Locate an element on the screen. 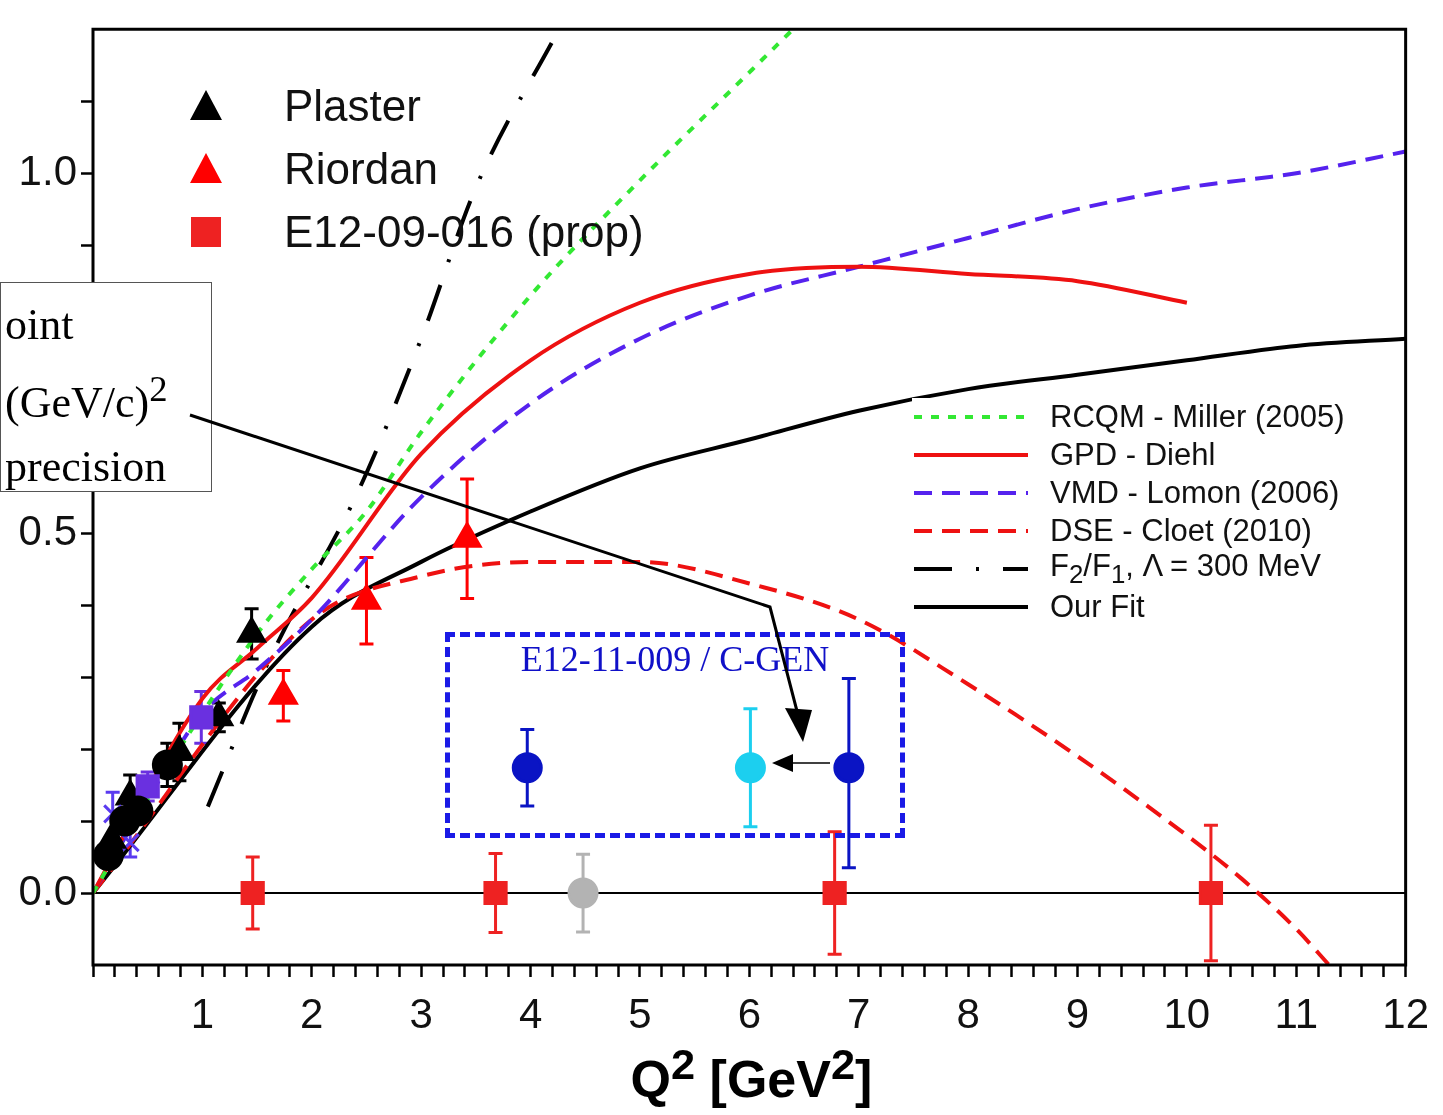 The width and height of the screenshot is (1443, 1115). y-tick-label: 1.0 is located at coordinates (47, 170).